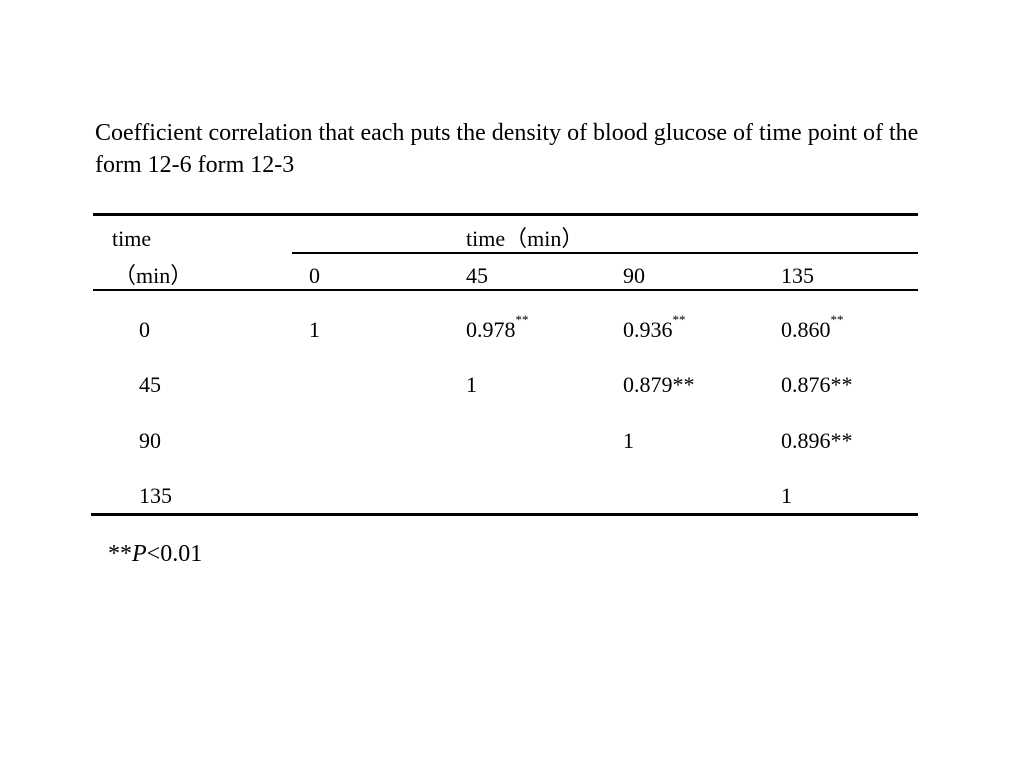  Describe the element at coordinates (797, 275) in the screenshot. I see `column-header: 135` at that location.